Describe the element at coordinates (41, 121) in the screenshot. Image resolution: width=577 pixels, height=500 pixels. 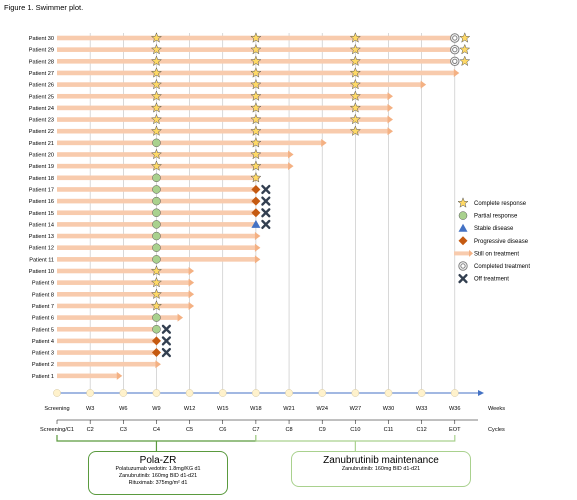
I see `patient-label: Patient 23` at that location.